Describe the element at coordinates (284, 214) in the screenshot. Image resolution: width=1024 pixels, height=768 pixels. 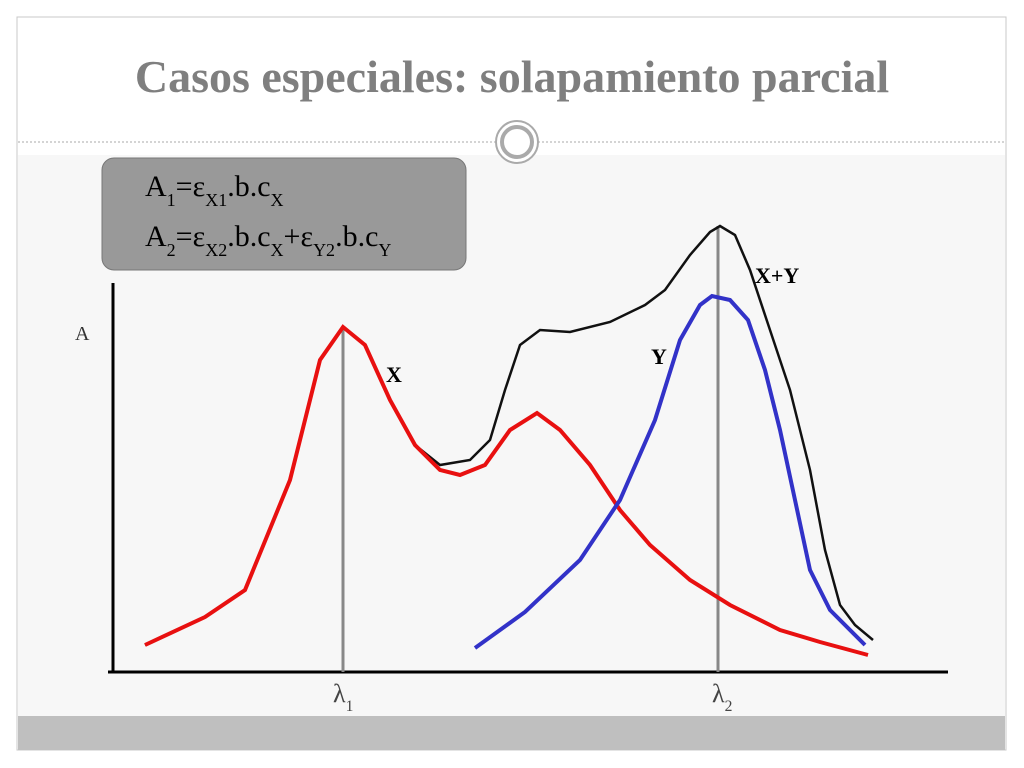
I see `formula-box` at that location.